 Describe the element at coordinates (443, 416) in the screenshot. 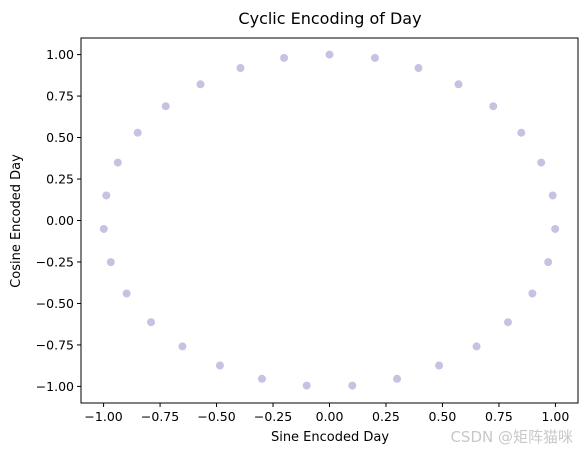

I see `x-tick-label: 0.50` at that location.